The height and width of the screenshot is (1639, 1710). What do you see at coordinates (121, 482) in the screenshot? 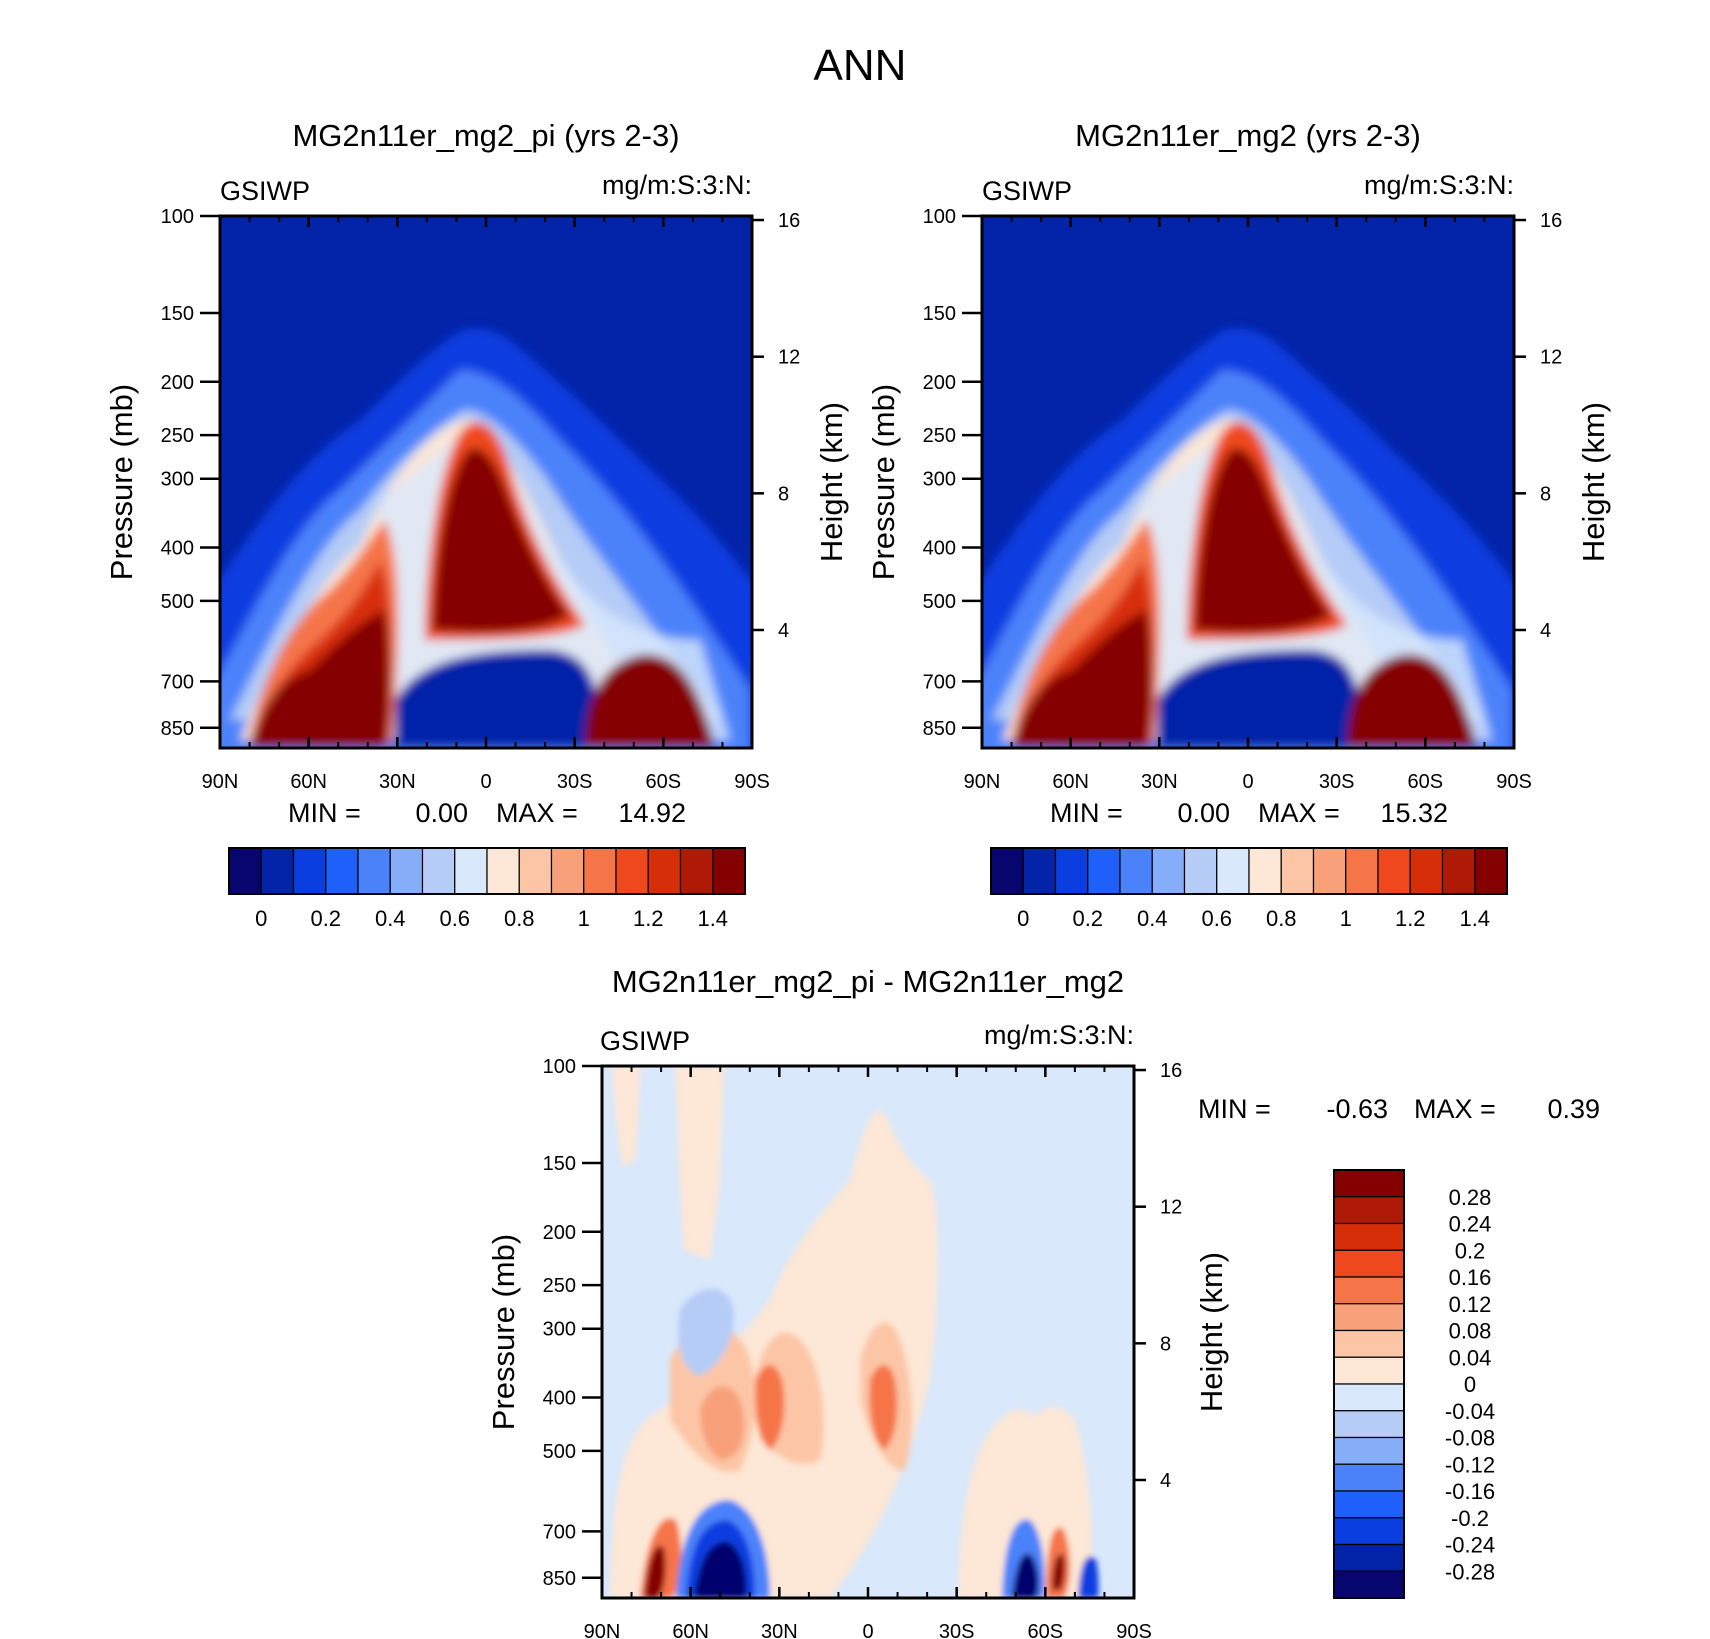
I see `panel-1-y-axis-label: Pressure (mb)` at bounding box center [121, 482].